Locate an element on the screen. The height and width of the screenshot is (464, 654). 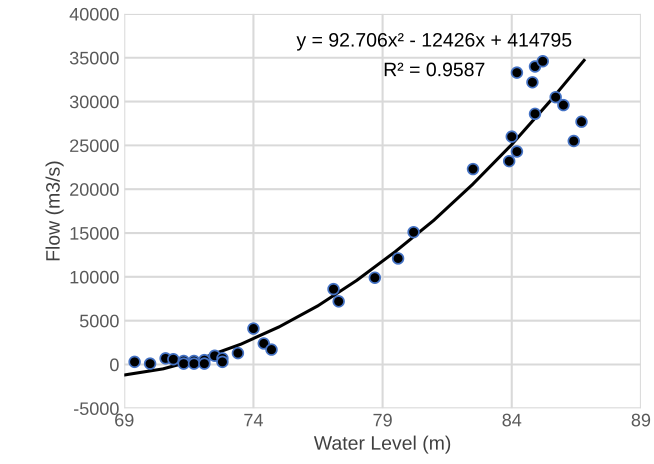
x-tick-label: 84 is located at coordinates (512, 420).